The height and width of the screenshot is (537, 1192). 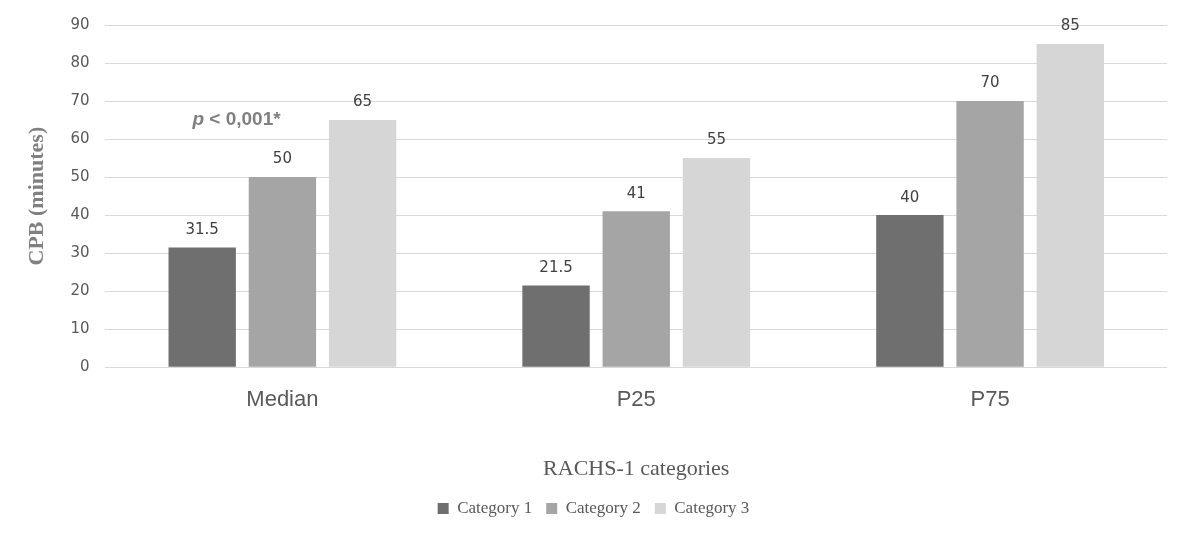 What do you see at coordinates (84, 366) in the screenshot?
I see `y-tick-label: 0` at bounding box center [84, 366].